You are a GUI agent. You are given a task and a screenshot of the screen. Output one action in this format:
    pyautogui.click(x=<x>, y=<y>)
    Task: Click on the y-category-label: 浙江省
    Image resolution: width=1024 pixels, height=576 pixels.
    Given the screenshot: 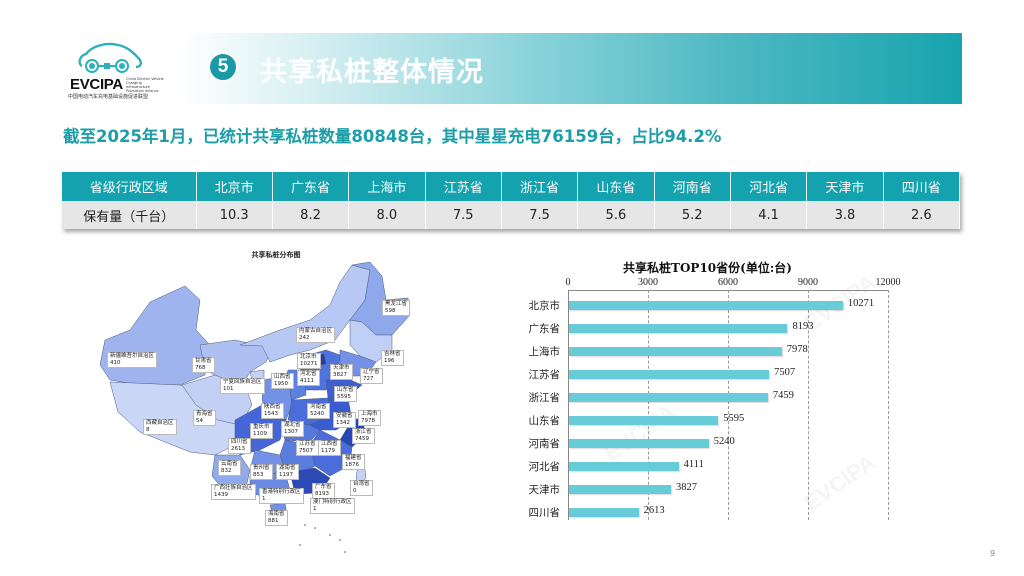 What is the action you would take?
    pyautogui.click(x=544, y=398)
    